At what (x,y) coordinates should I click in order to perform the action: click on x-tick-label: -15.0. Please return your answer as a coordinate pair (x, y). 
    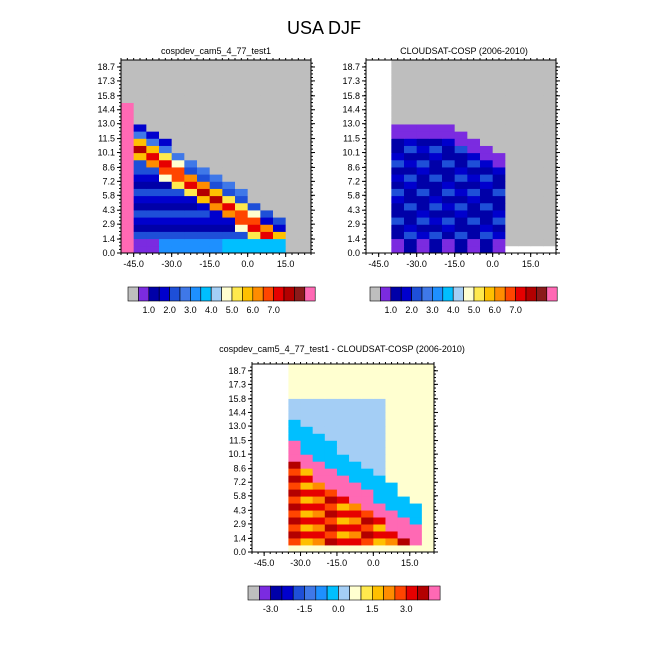
    Looking at the image, I should click on (209, 264).